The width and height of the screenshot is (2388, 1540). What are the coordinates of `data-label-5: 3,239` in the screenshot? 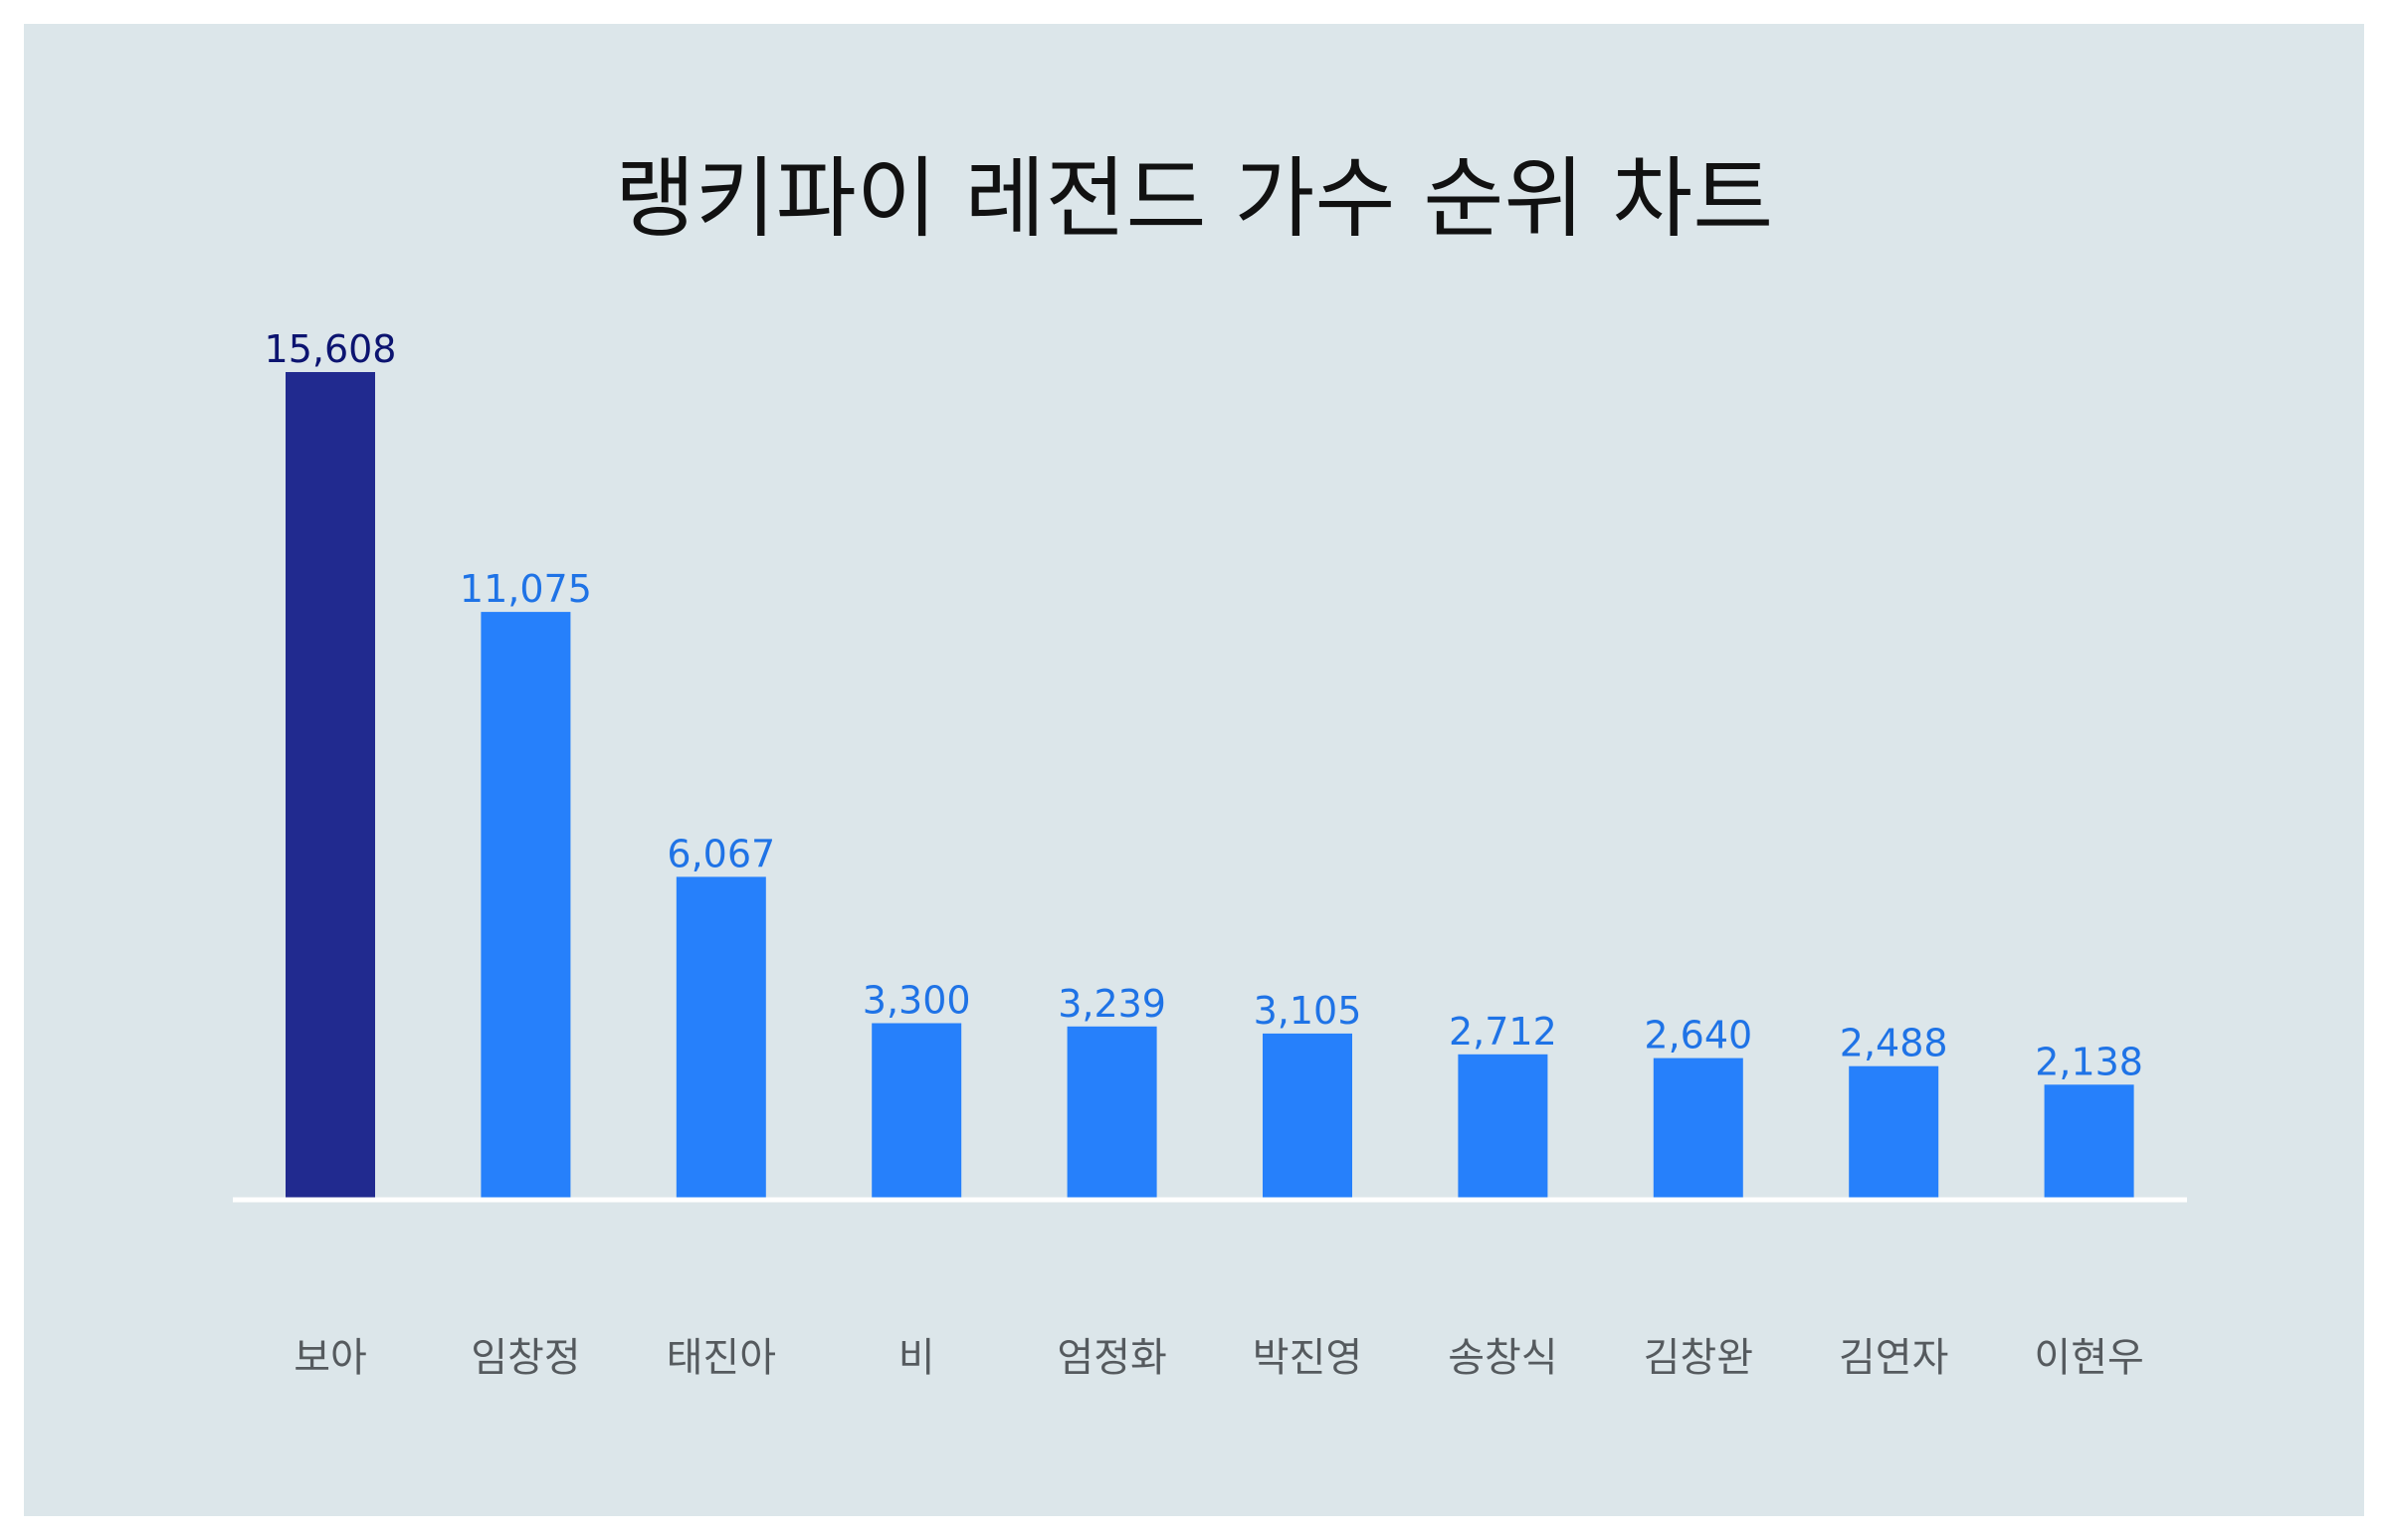 It's located at (1112, 1004).